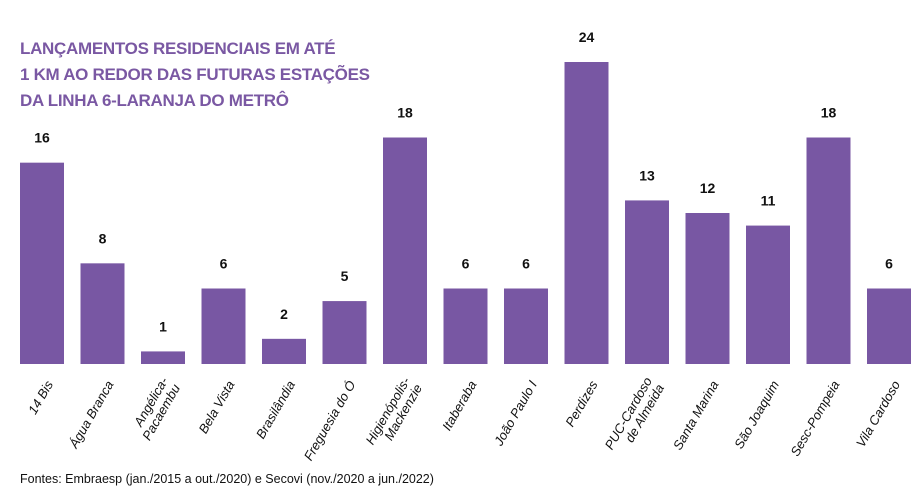  Describe the element at coordinates (587, 37) in the screenshot. I see `data-label: 24` at that location.